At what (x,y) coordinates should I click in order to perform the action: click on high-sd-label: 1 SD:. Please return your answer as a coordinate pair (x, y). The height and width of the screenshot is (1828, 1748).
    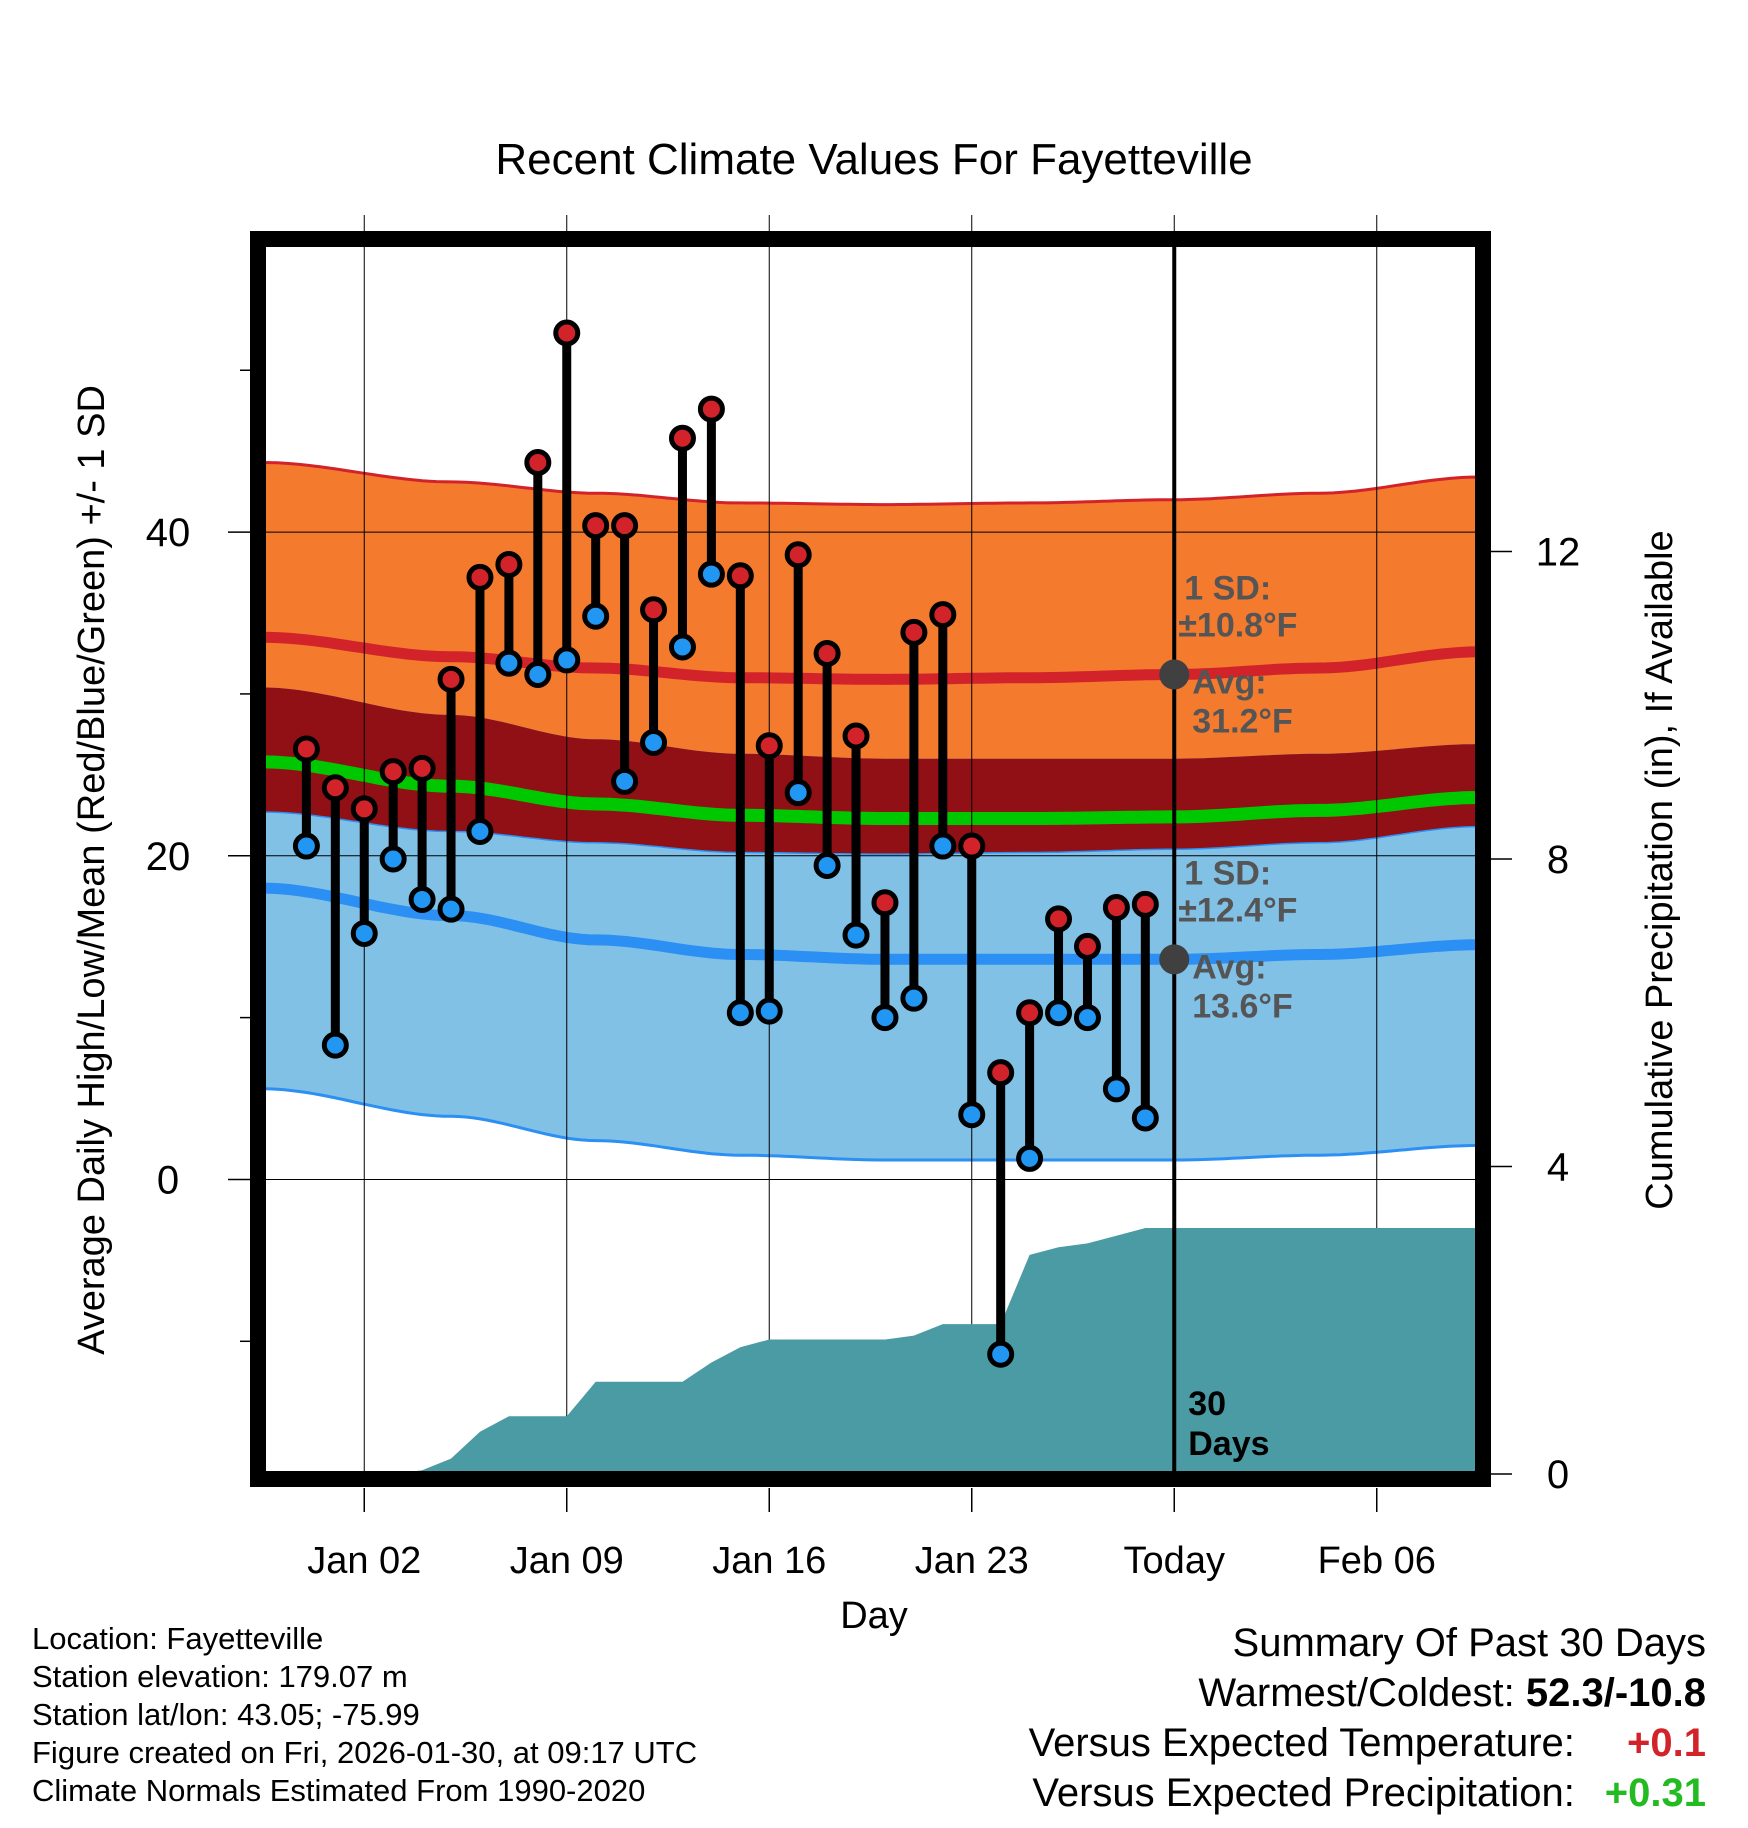
    Looking at the image, I should click on (1227, 589).